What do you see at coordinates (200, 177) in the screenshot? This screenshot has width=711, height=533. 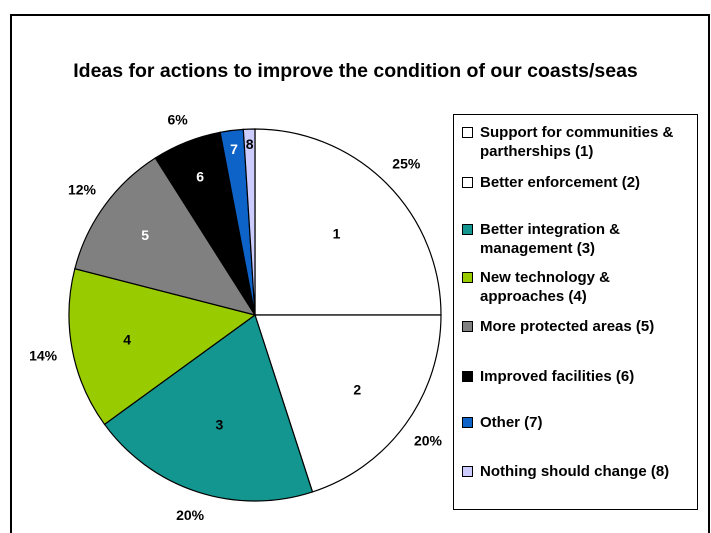 I see `slice-label-6: 6` at bounding box center [200, 177].